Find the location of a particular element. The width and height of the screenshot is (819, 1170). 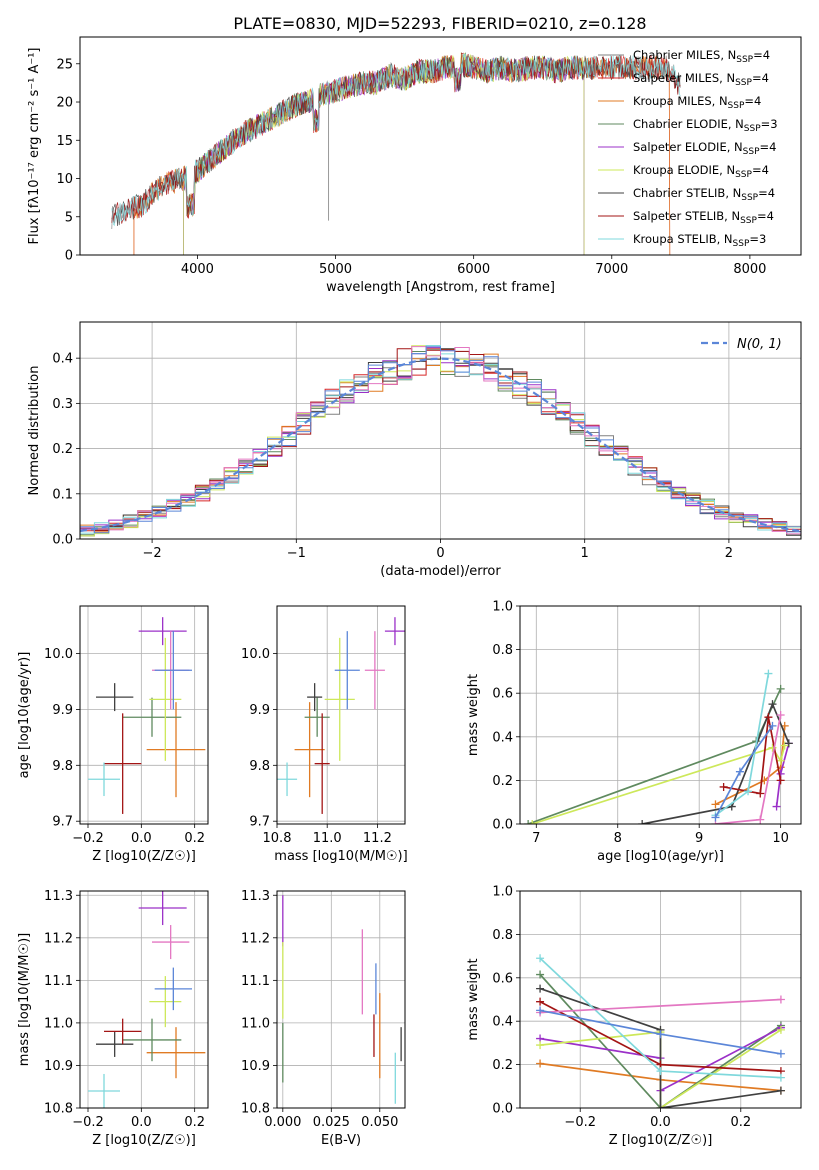

x-axis-label: wavelength [Angstrom, rest frame] is located at coordinates (440, 287).